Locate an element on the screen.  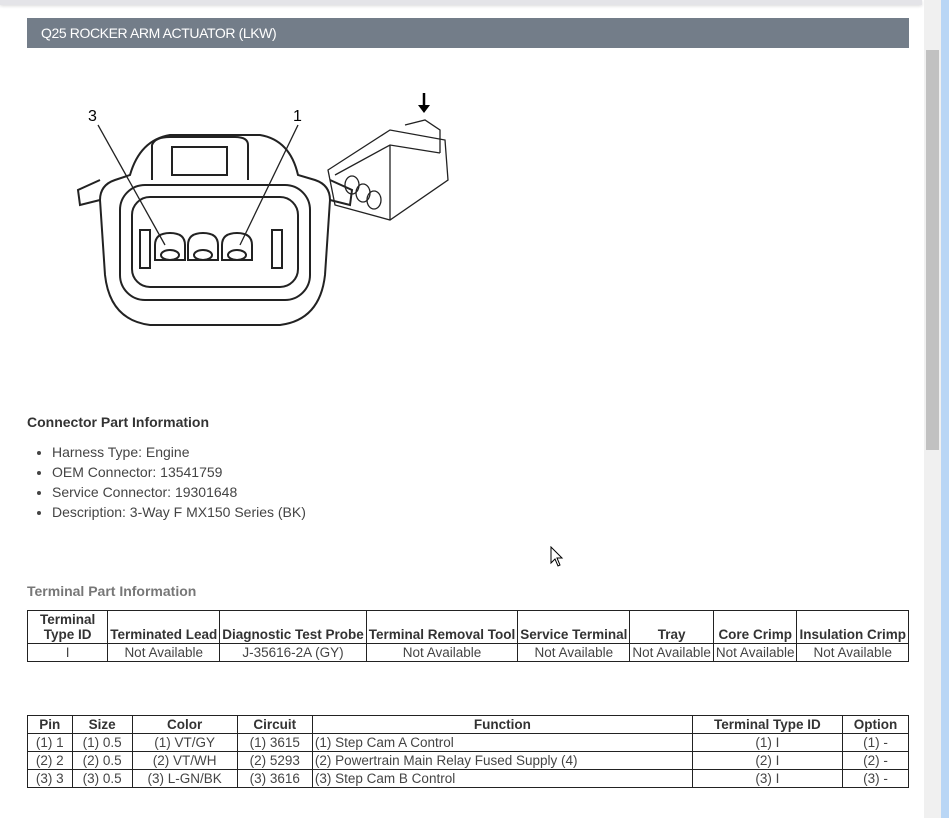
column-header: Core Crimp is located at coordinates (755, 627).